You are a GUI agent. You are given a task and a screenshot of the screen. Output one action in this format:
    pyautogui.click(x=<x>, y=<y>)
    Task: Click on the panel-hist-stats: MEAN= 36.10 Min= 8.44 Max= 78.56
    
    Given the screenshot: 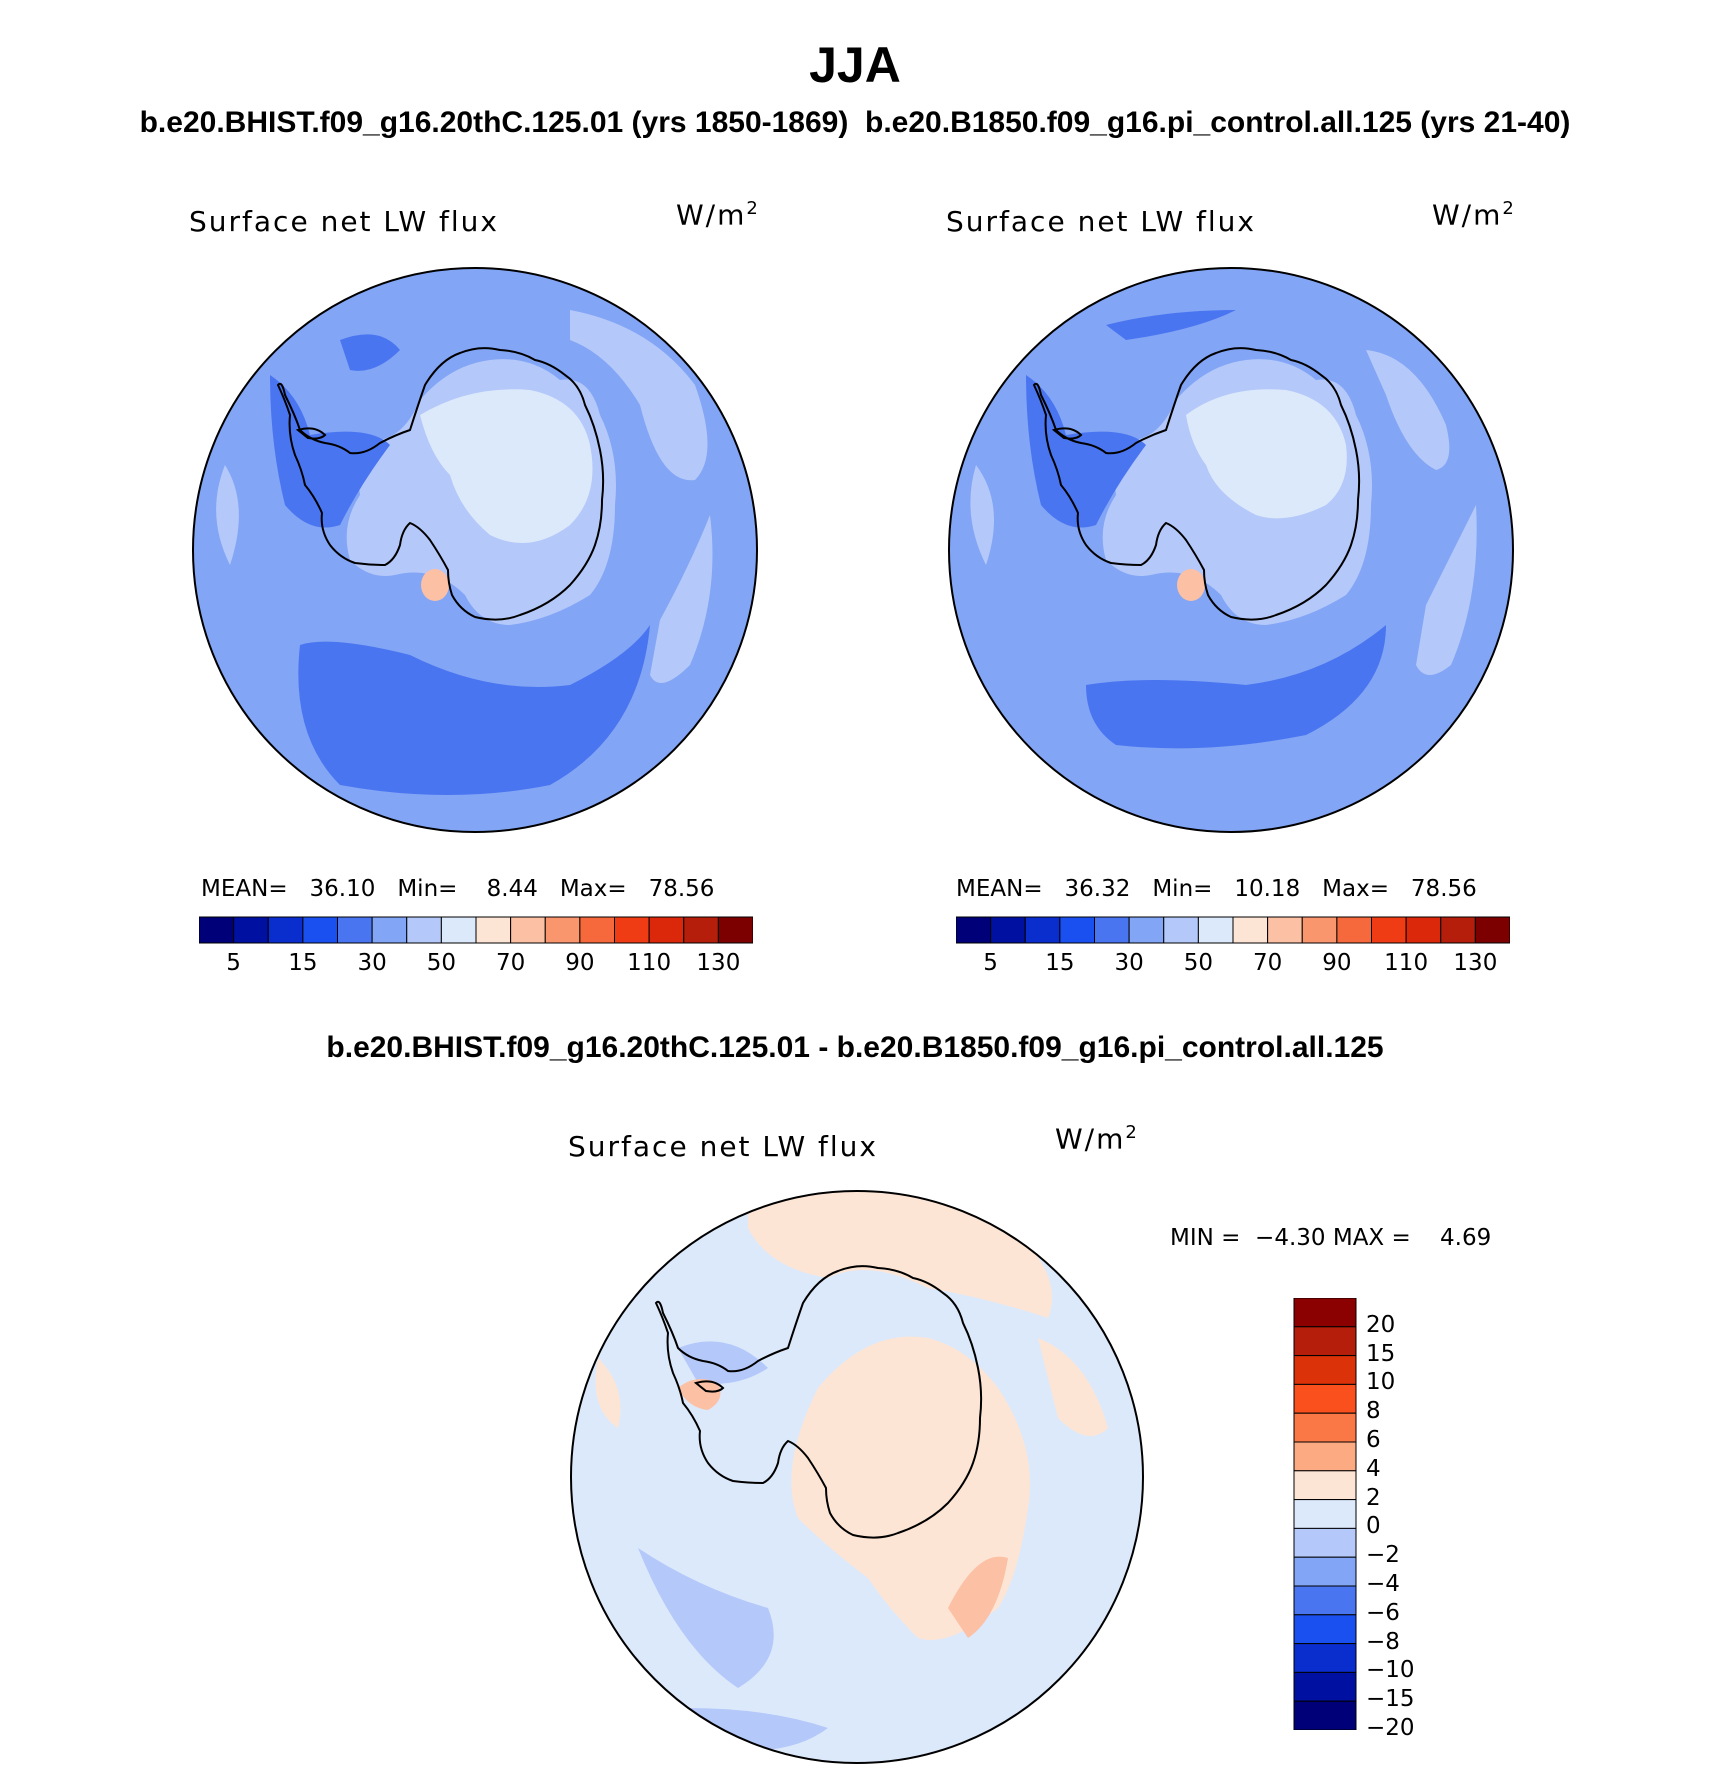 What is the action you would take?
    pyautogui.click(x=458, y=889)
    